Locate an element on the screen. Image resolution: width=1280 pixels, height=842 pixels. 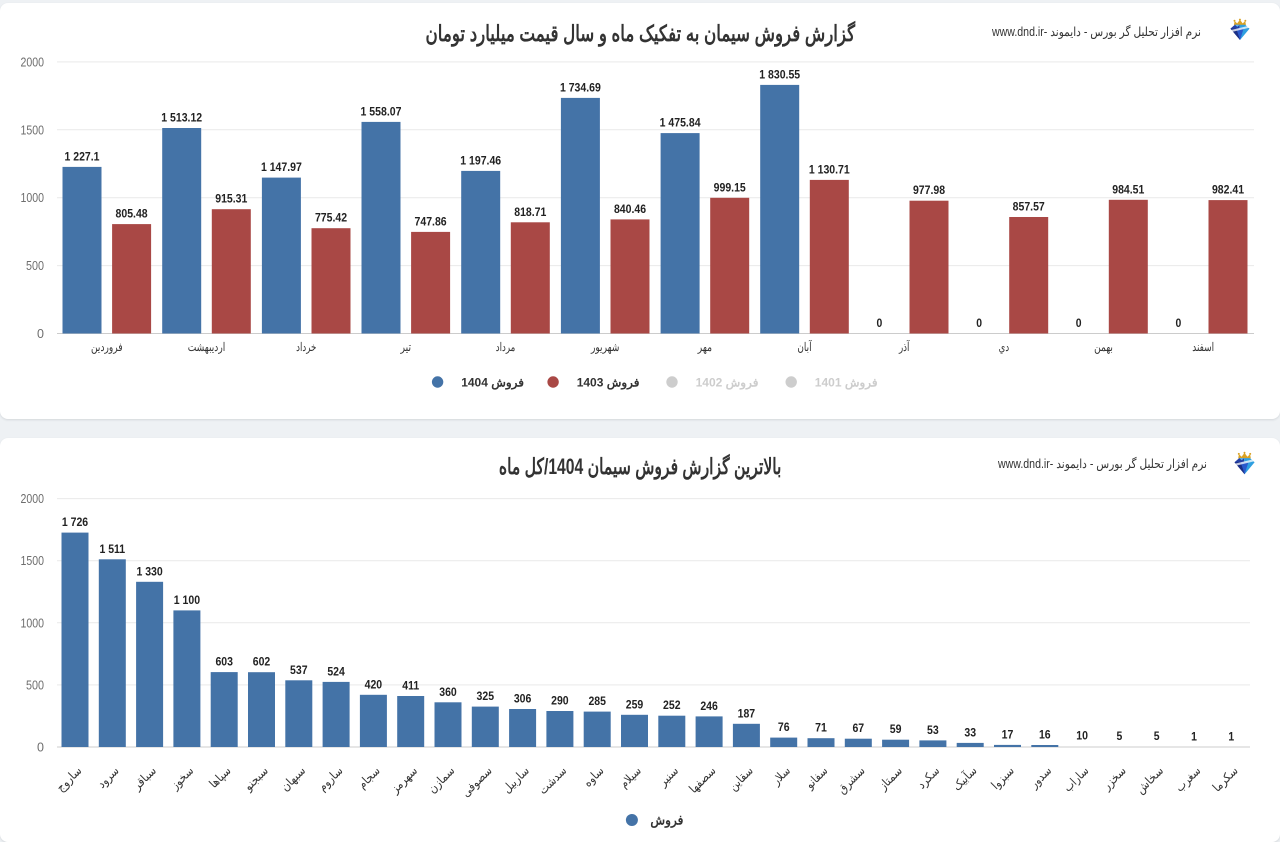
svg-text: سآبیک is located at coordinates (964, 778).